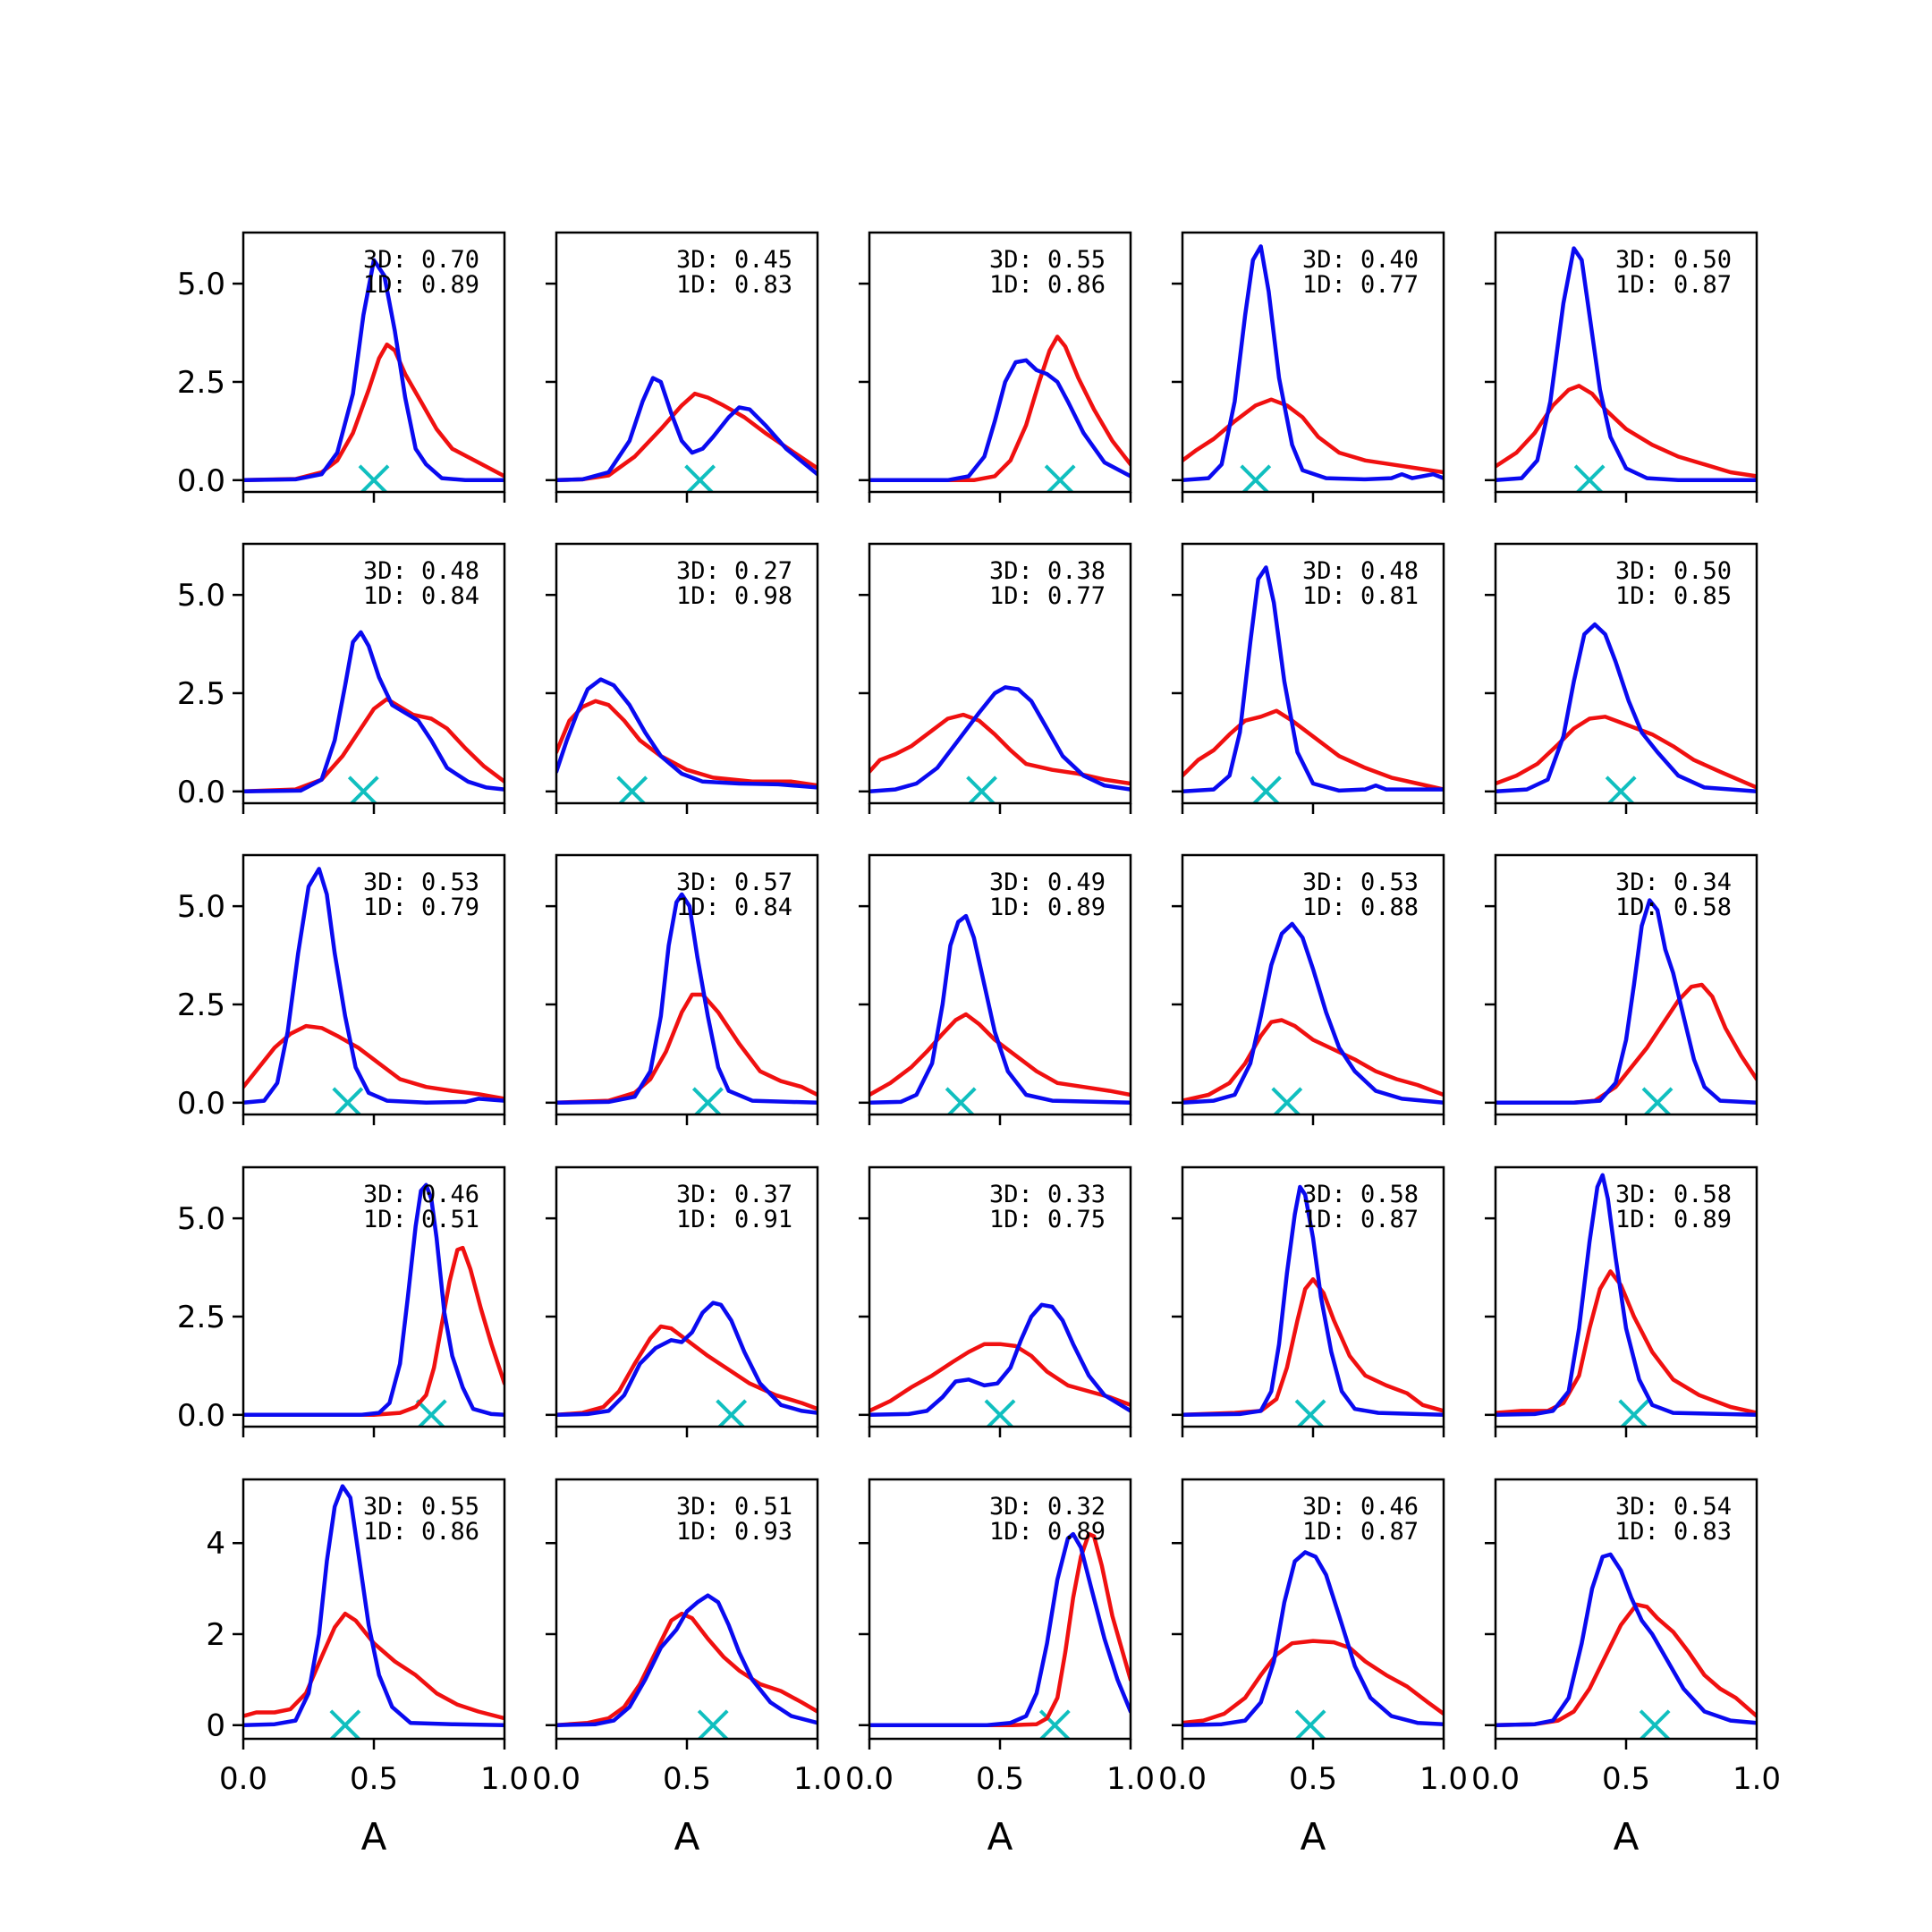 This screenshot has width=1932, height=1932. What do you see at coordinates (1673, 596) in the screenshot?
I see `annotation-1d: 1D: 0.85` at bounding box center [1673, 596].